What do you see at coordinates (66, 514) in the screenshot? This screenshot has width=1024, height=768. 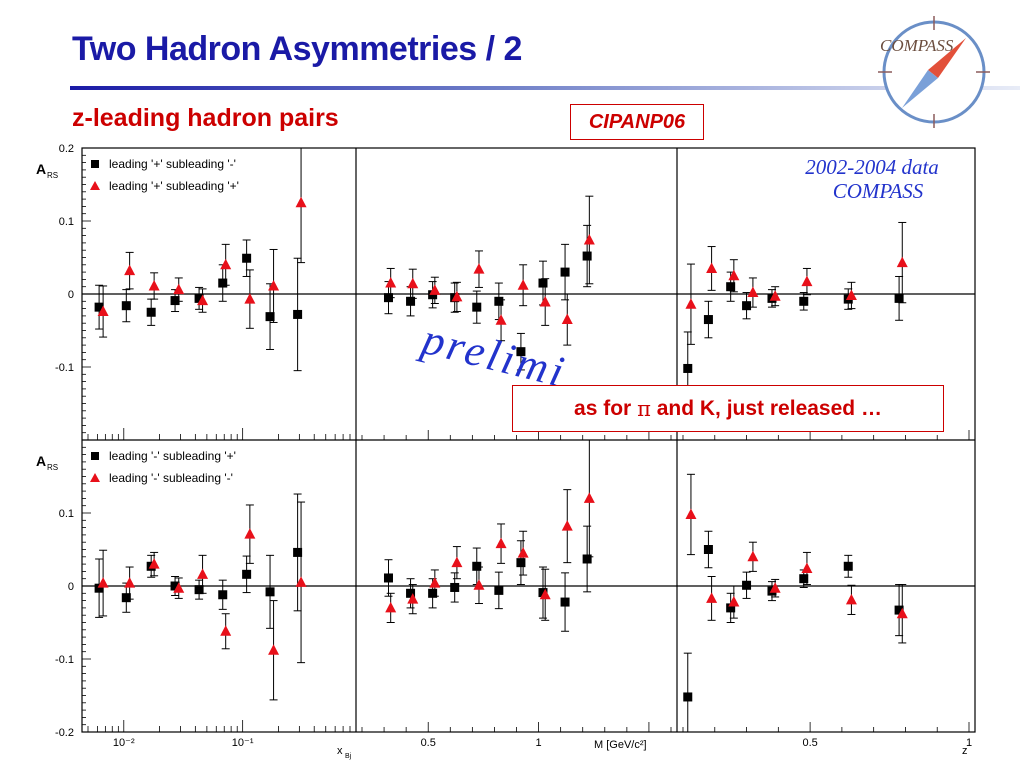 I see `y-tick-label: 0.1` at bounding box center [66, 514].